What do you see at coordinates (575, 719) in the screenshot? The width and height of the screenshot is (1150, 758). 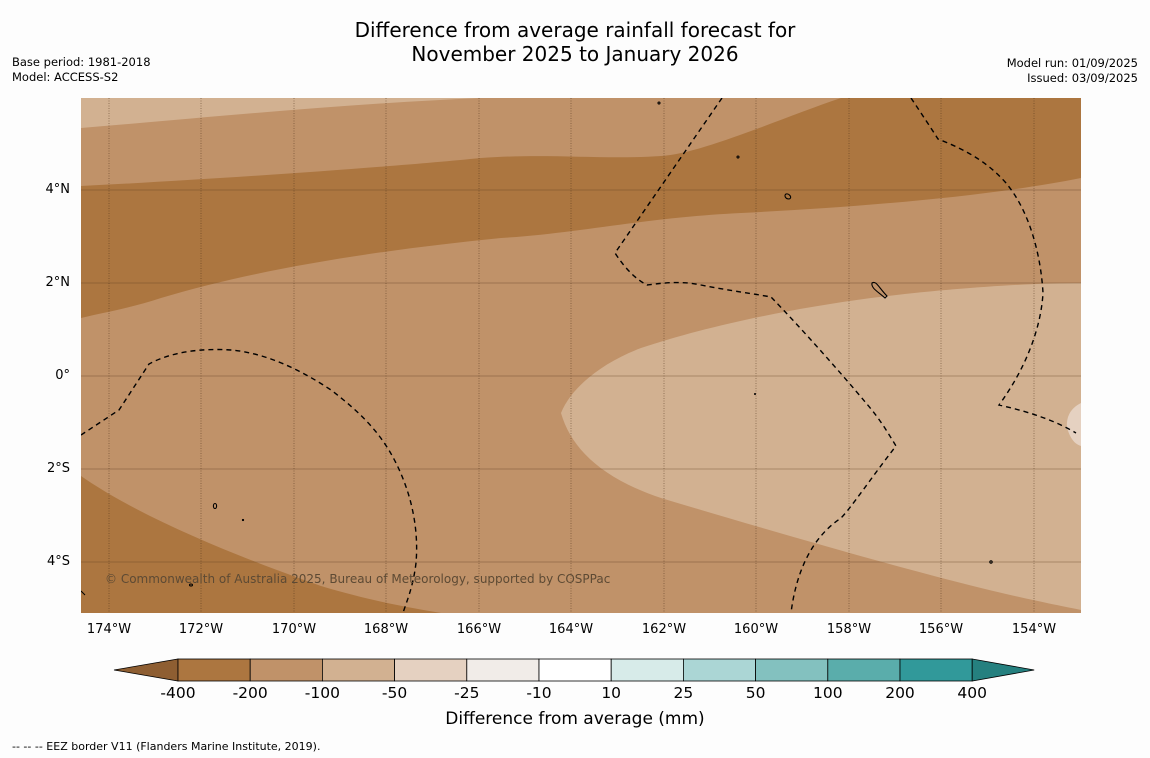 I see `colorbar-title: Difference from average (mm)` at bounding box center [575, 719].